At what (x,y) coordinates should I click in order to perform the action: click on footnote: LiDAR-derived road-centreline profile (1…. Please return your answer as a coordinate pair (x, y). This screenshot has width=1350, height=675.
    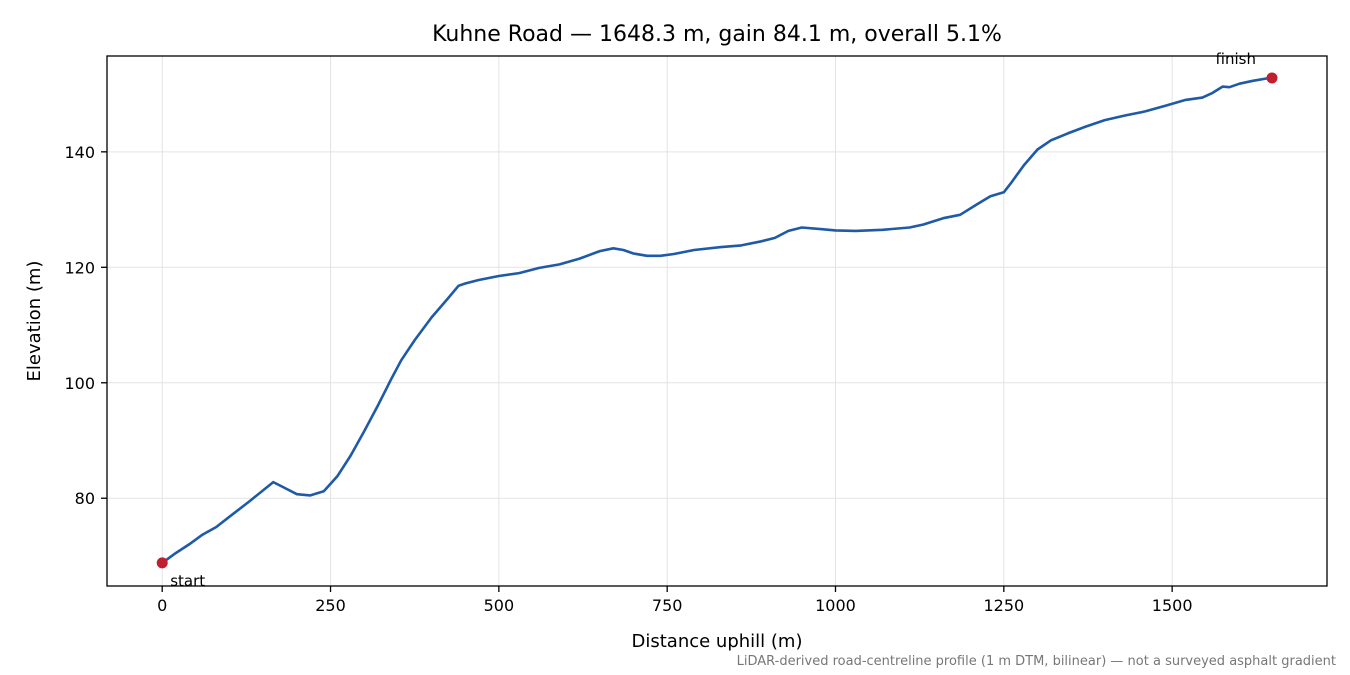
    Looking at the image, I should click on (1036, 661).